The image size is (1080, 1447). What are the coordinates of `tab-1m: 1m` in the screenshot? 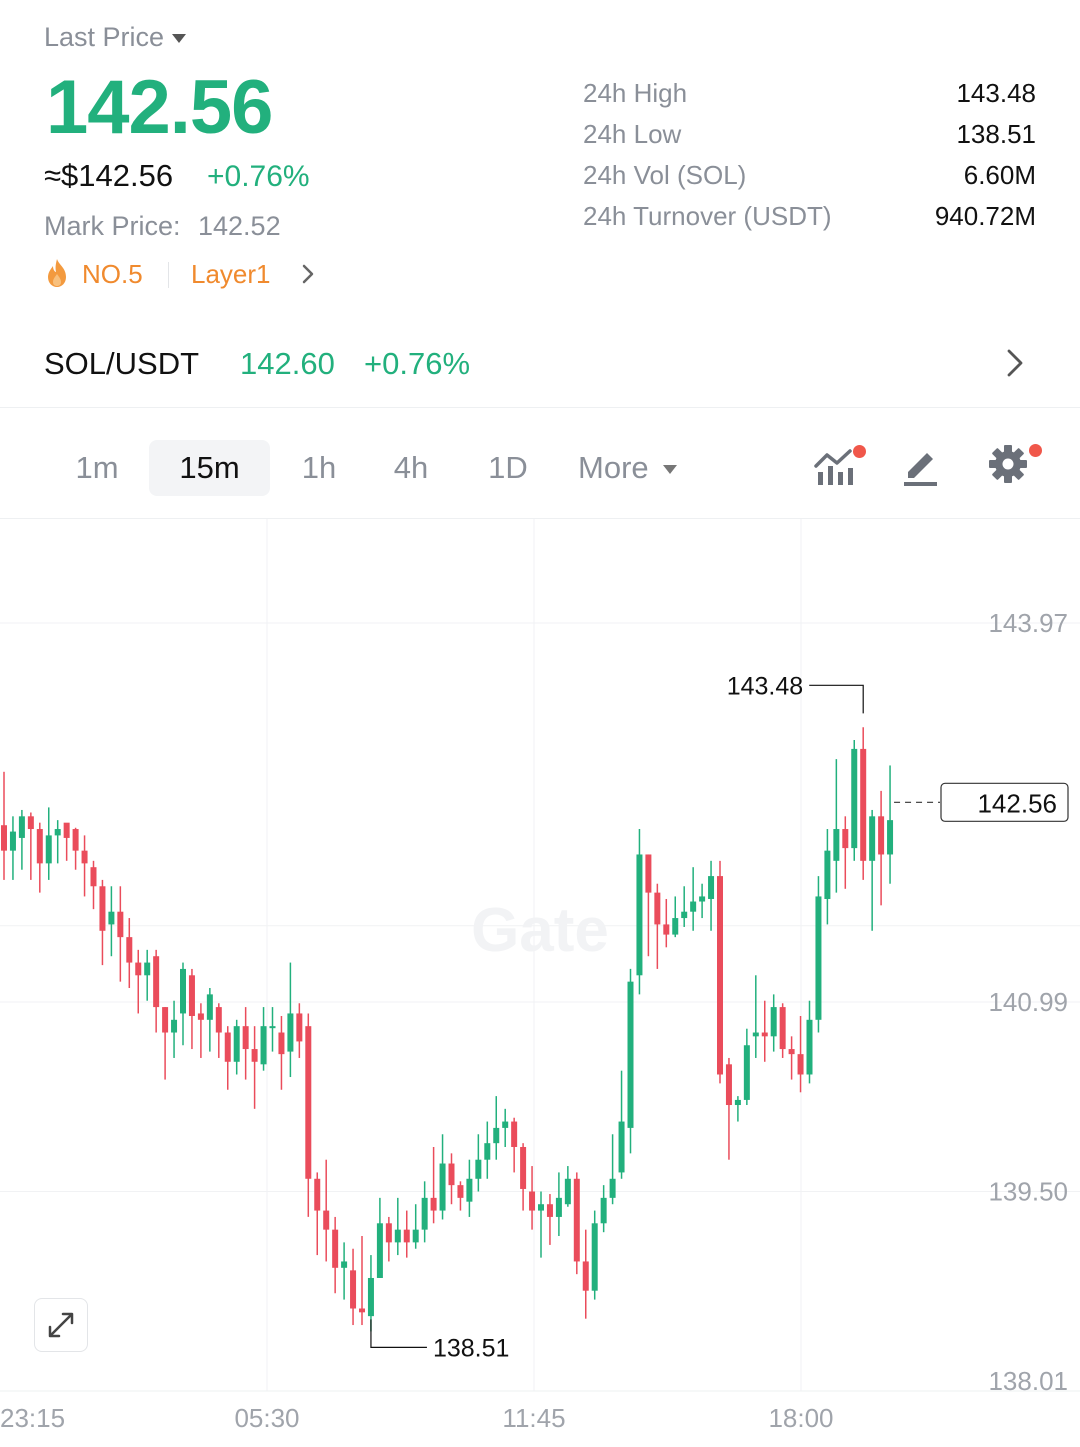 It's located at (97, 467).